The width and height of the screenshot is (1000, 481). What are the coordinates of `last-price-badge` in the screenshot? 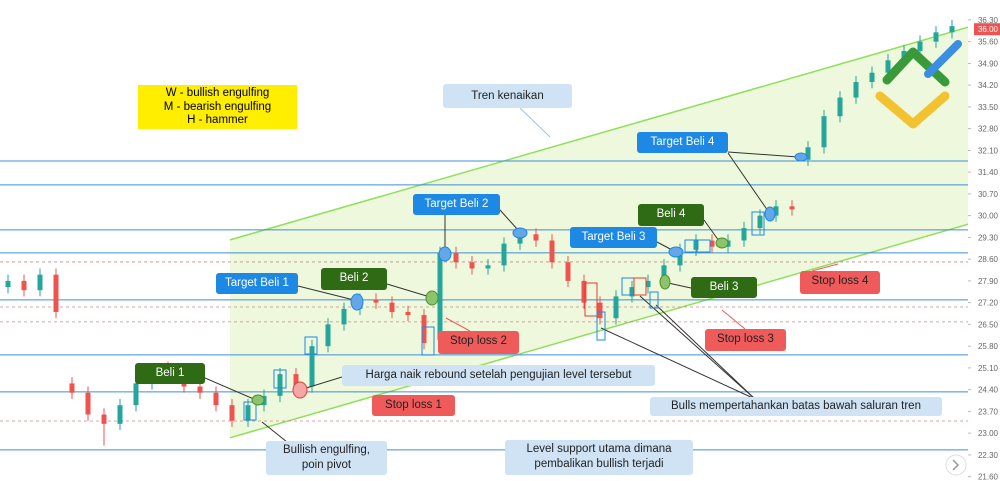 It's located at (987, 29).